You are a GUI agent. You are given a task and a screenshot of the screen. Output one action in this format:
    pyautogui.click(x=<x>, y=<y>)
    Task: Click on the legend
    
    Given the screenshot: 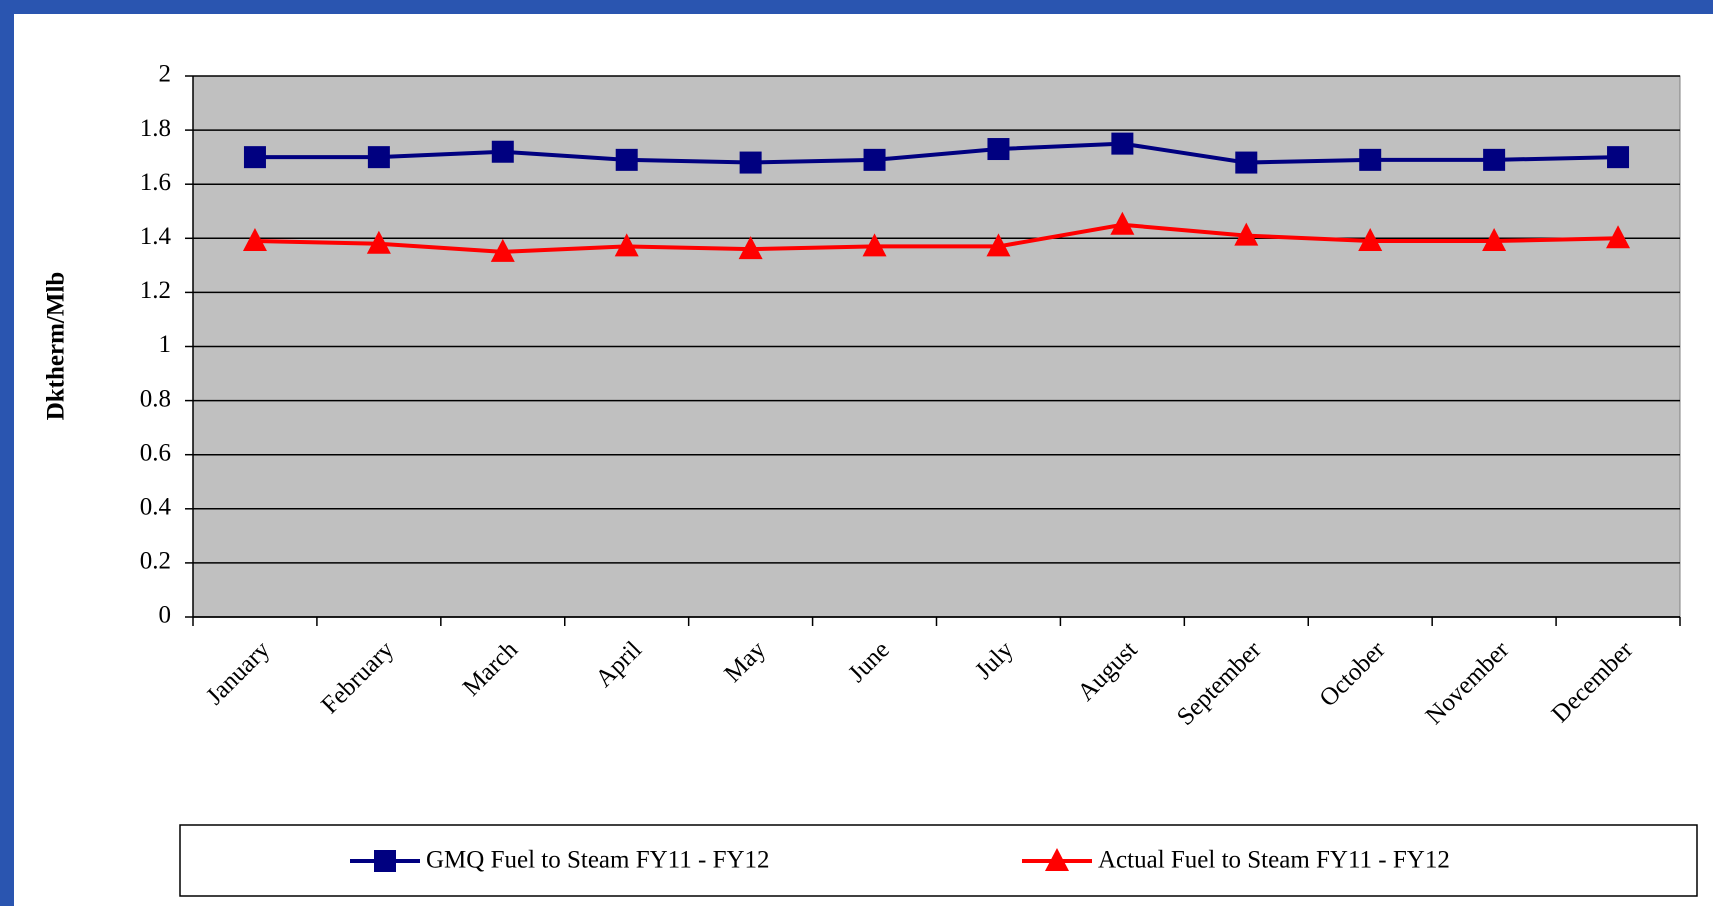 What is the action you would take?
    pyautogui.click(x=938, y=860)
    